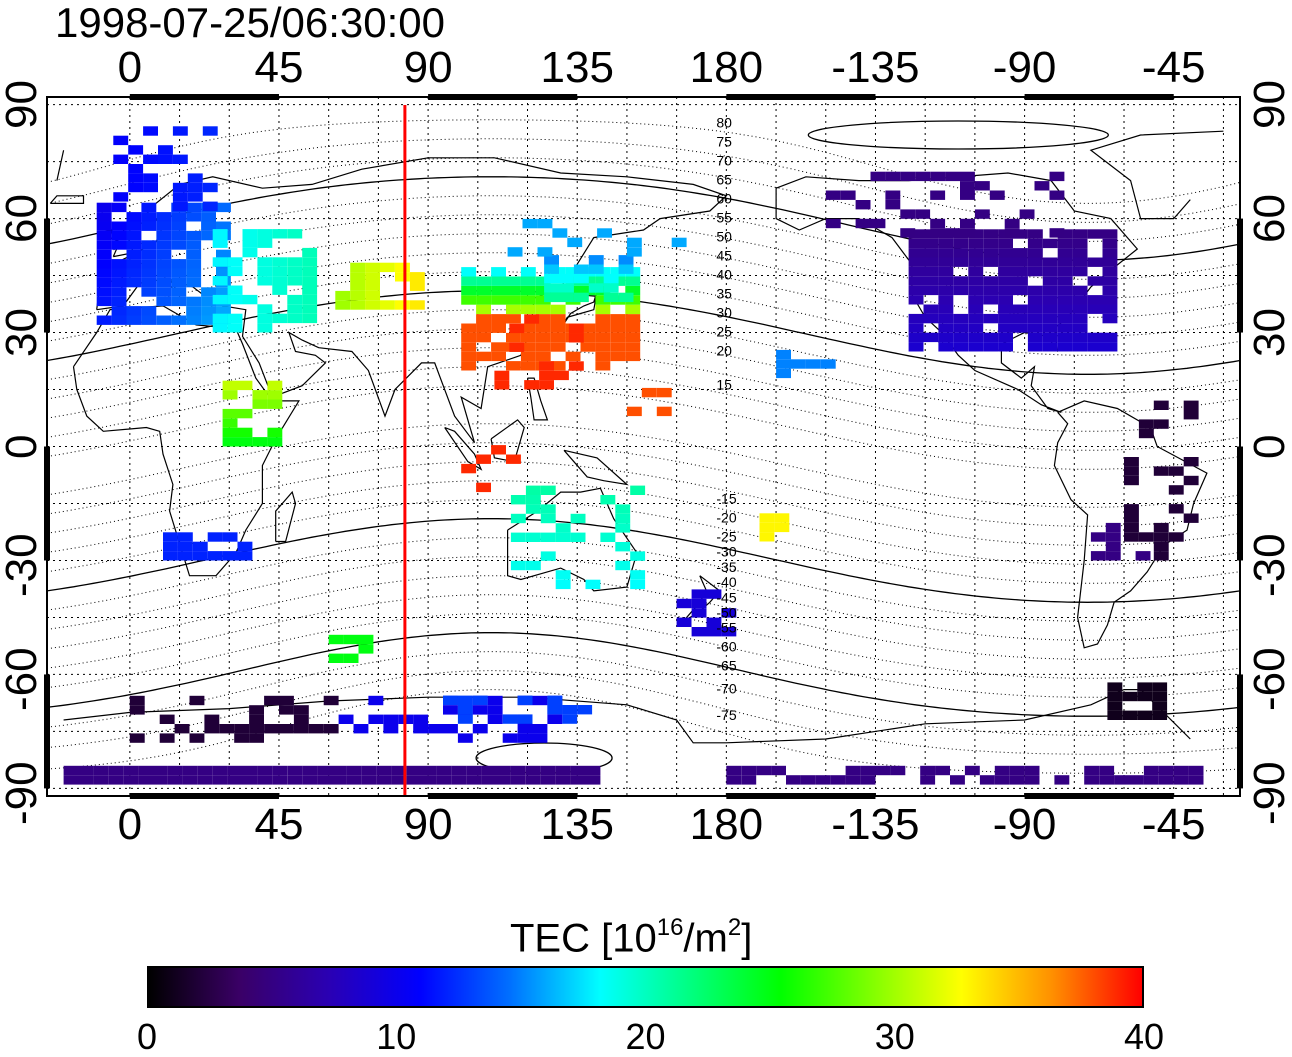 This screenshot has height=1057, width=1292. What do you see at coordinates (396, 1036) in the screenshot?
I see `colorbar-tick-label: 10` at bounding box center [396, 1036].